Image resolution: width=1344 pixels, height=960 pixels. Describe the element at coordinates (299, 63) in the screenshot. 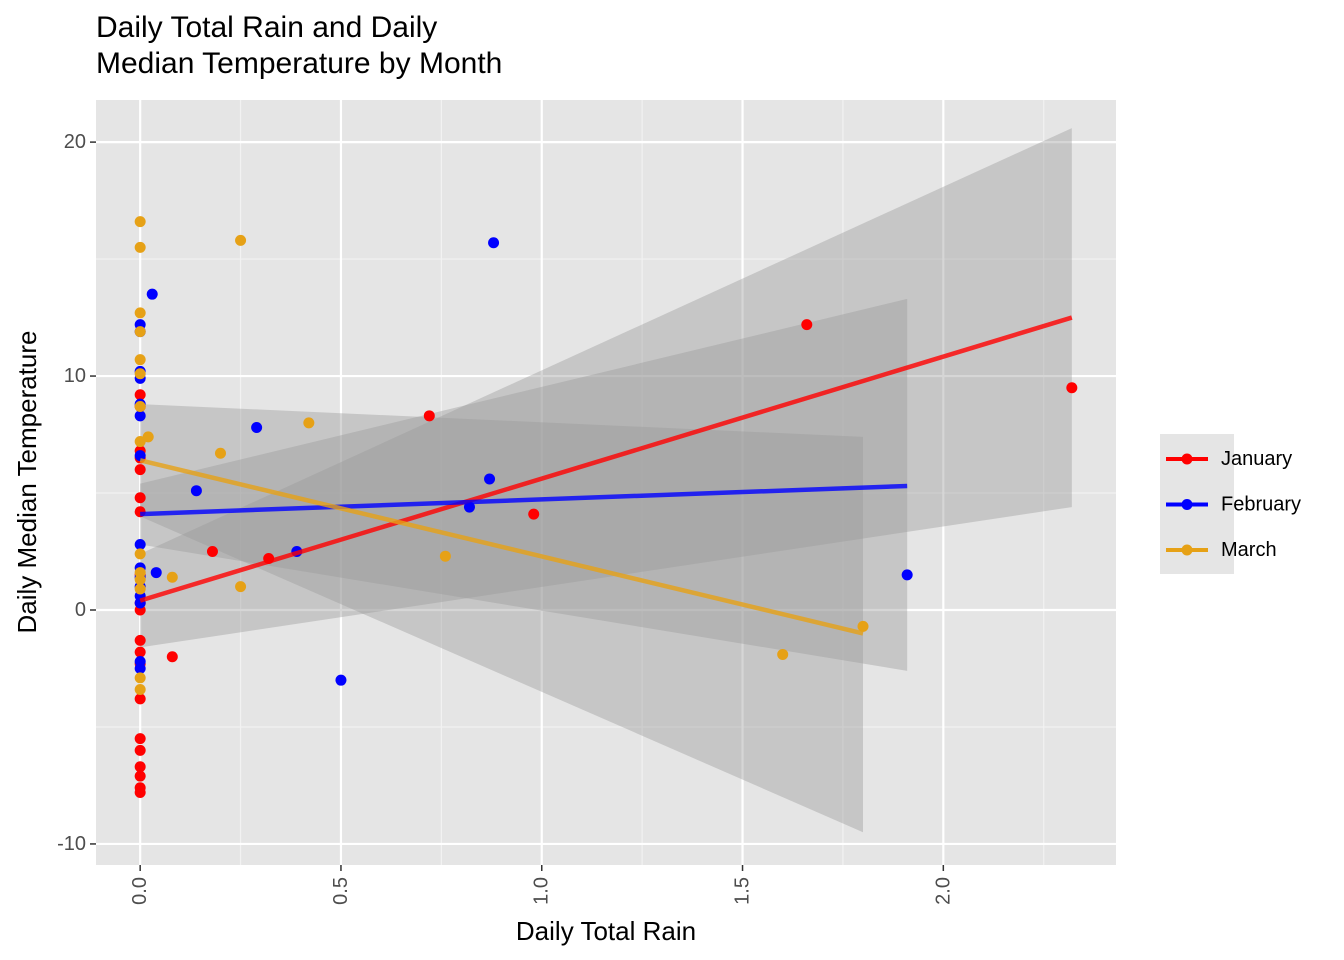

I see `chart-title-line-2: Median Temperature by Month` at that location.